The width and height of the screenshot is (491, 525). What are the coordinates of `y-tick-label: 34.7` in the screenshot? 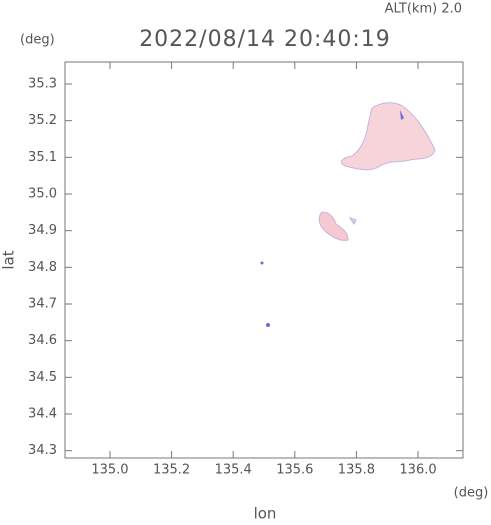 It's located at (42, 304).